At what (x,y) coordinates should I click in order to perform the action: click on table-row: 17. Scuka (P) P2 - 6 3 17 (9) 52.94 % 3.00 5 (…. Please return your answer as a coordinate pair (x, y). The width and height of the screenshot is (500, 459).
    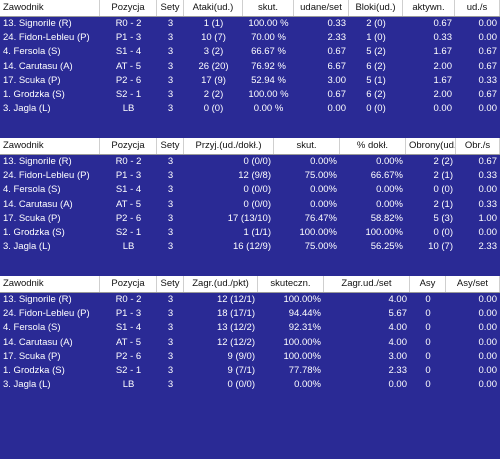
    Looking at the image, I should click on (250, 81).